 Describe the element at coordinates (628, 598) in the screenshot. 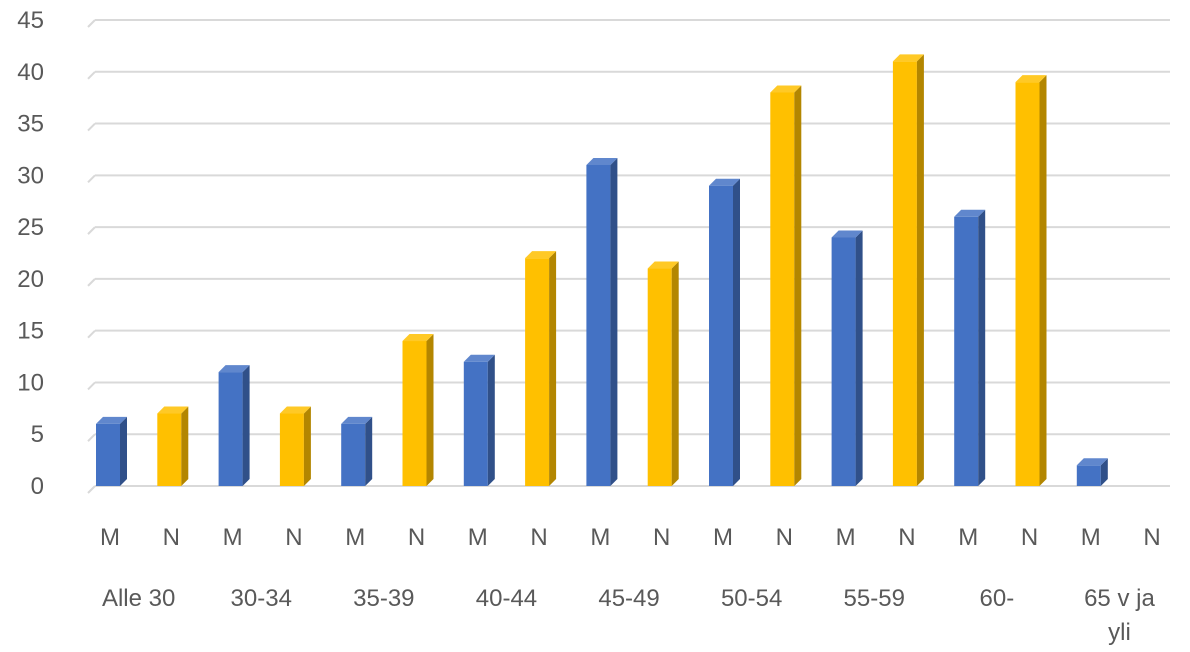

I see `x-group-label: 45-49` at that location.